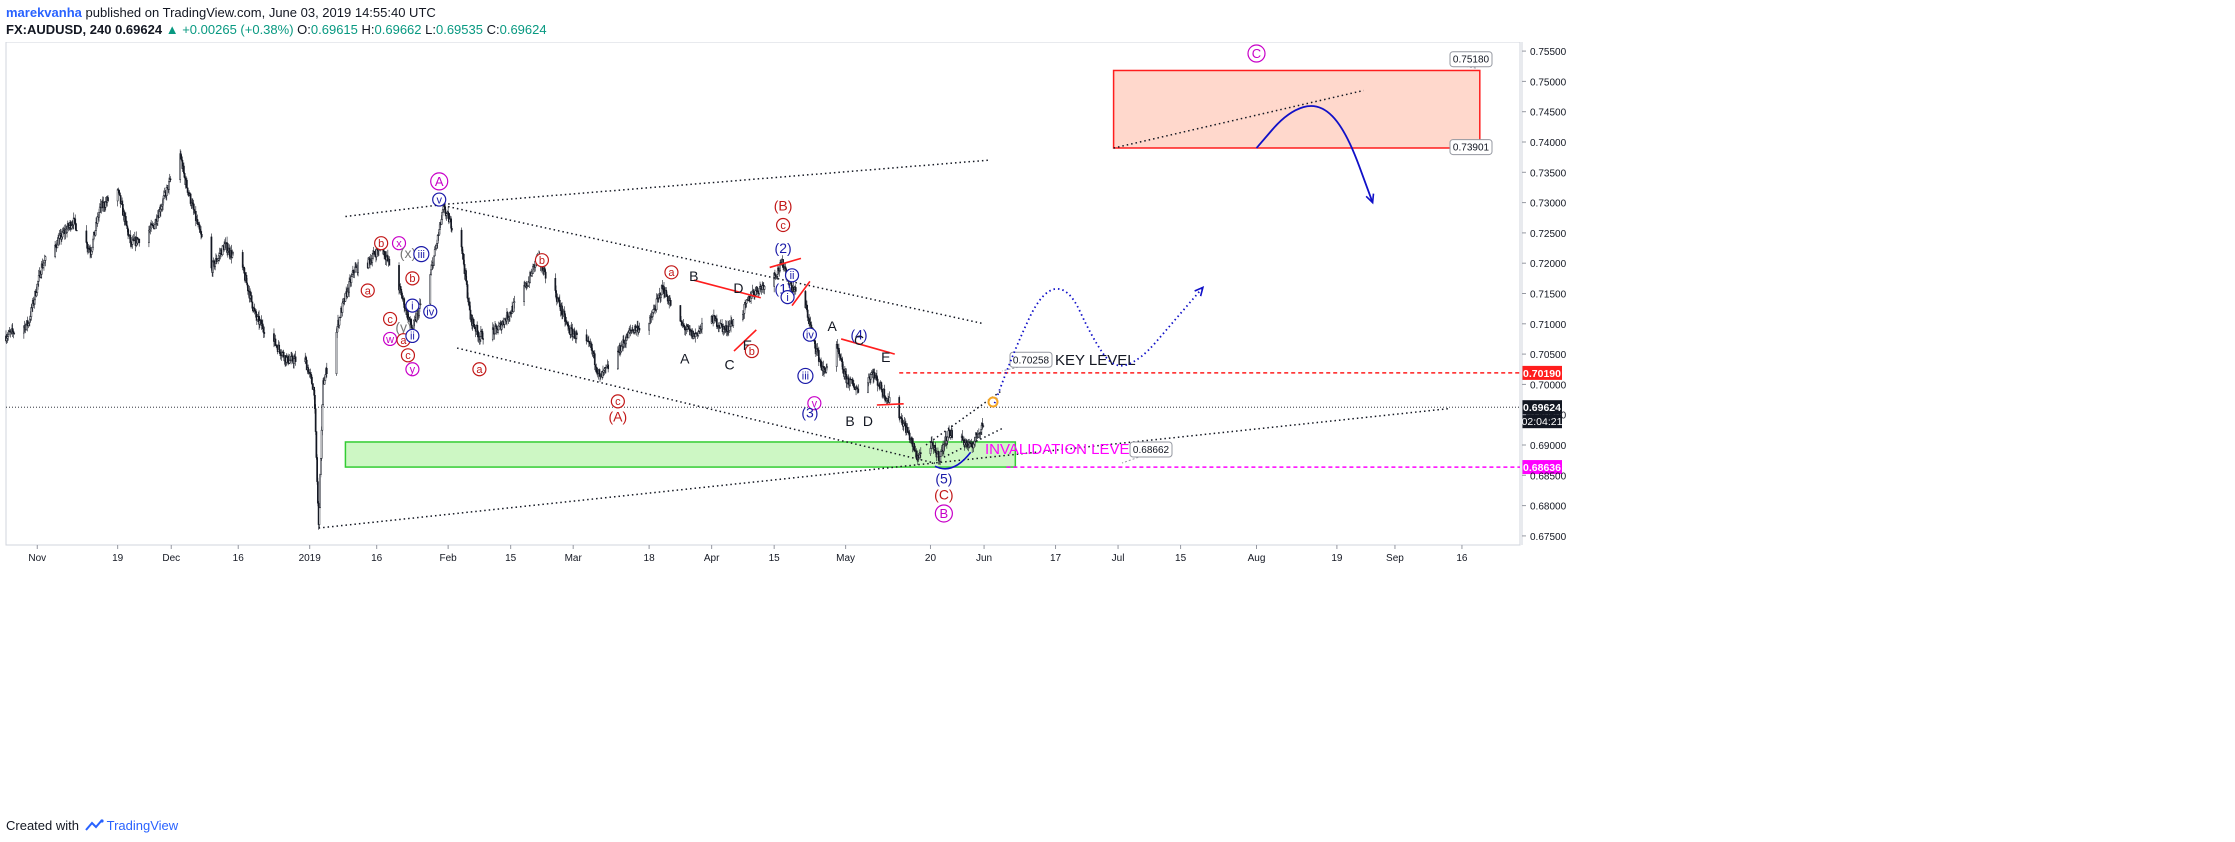  What do you see at coordinates (542, 260) in the screenshot?
I see `wave-label-19: b` at bounding box center [542, 260].